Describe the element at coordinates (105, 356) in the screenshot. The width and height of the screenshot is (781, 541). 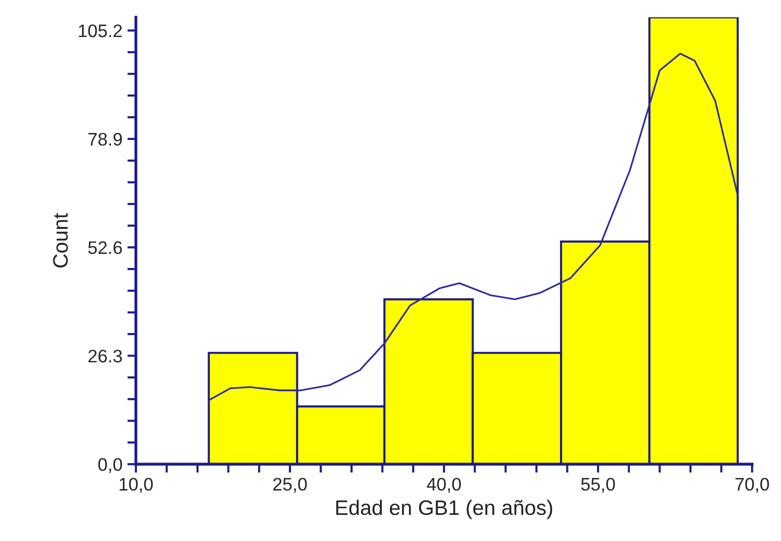
I see `y-tick-label: 26.3` at that location.